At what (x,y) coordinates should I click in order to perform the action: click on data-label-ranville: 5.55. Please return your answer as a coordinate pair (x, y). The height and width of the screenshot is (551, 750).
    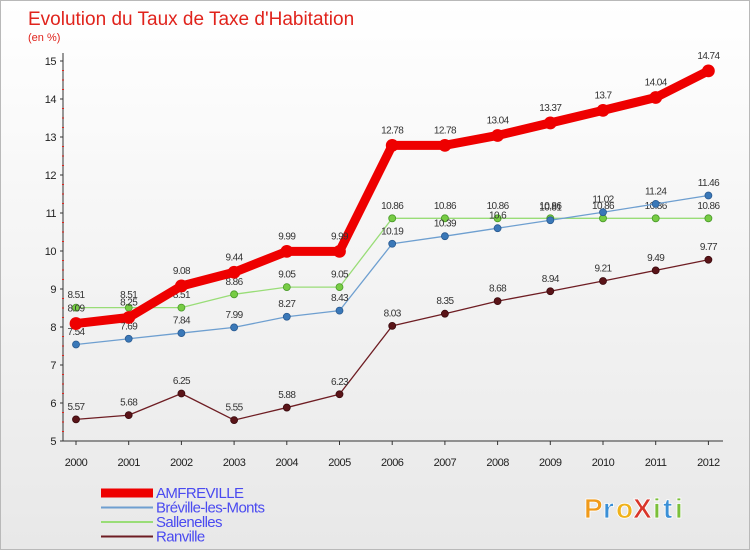
    Looking at the image, I should click on (235, 408).